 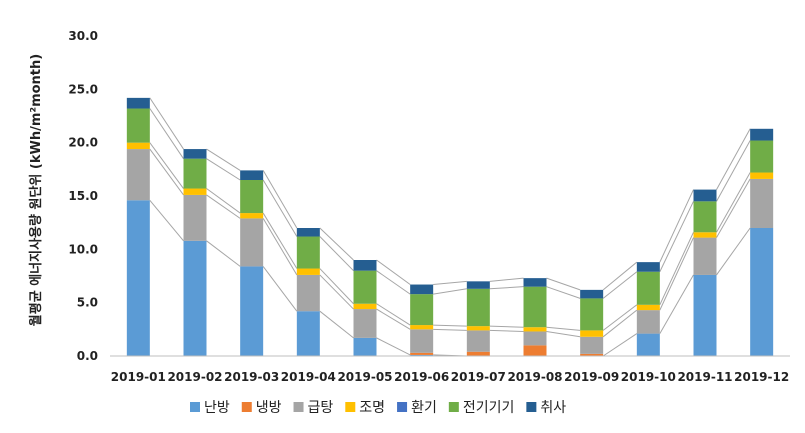 What do you see at coordinates (421, 377) in the screenshot?
I see `x-tick-label: 2019-06` at bounding box center [421, 377].